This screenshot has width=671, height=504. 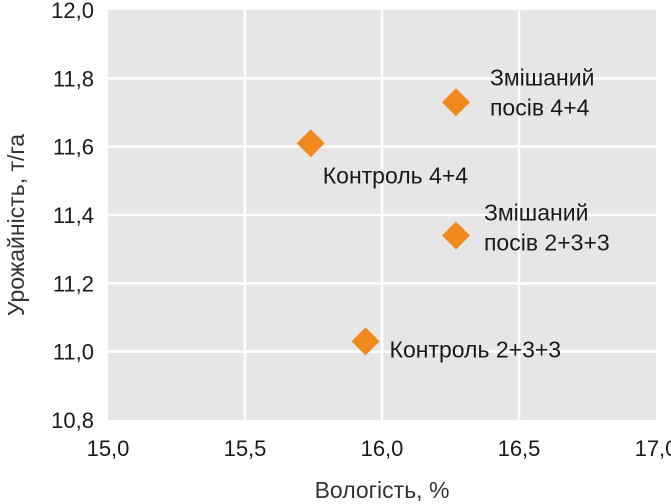 I want to click on y-axis-label: Урожайність, т/га, so click(x=16, y=225).